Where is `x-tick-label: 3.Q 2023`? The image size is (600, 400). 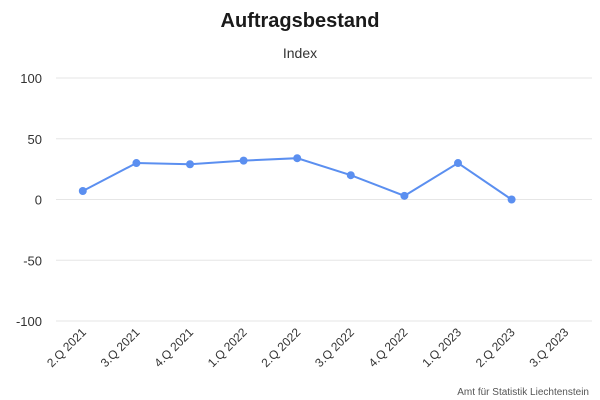 x-tick-label: 3.Q 2023 is located at coordinates (549, 347).